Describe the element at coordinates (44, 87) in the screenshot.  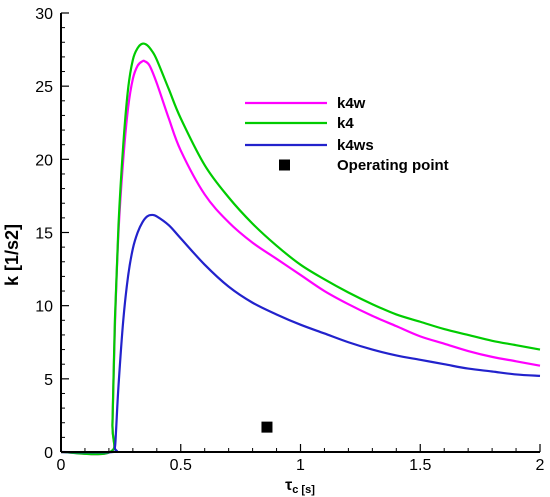
I see `y-tick-label: 25` at that location.